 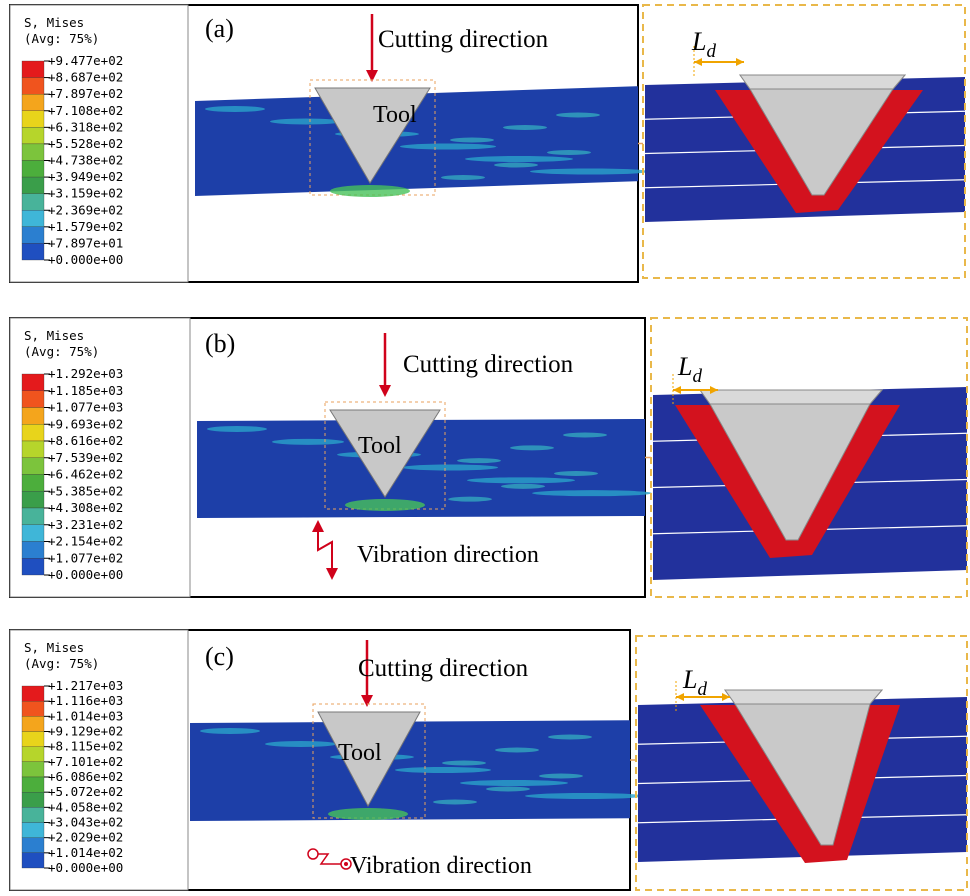 I want to click on legend-value: +1.014e+03, so click(x=85, y=715).